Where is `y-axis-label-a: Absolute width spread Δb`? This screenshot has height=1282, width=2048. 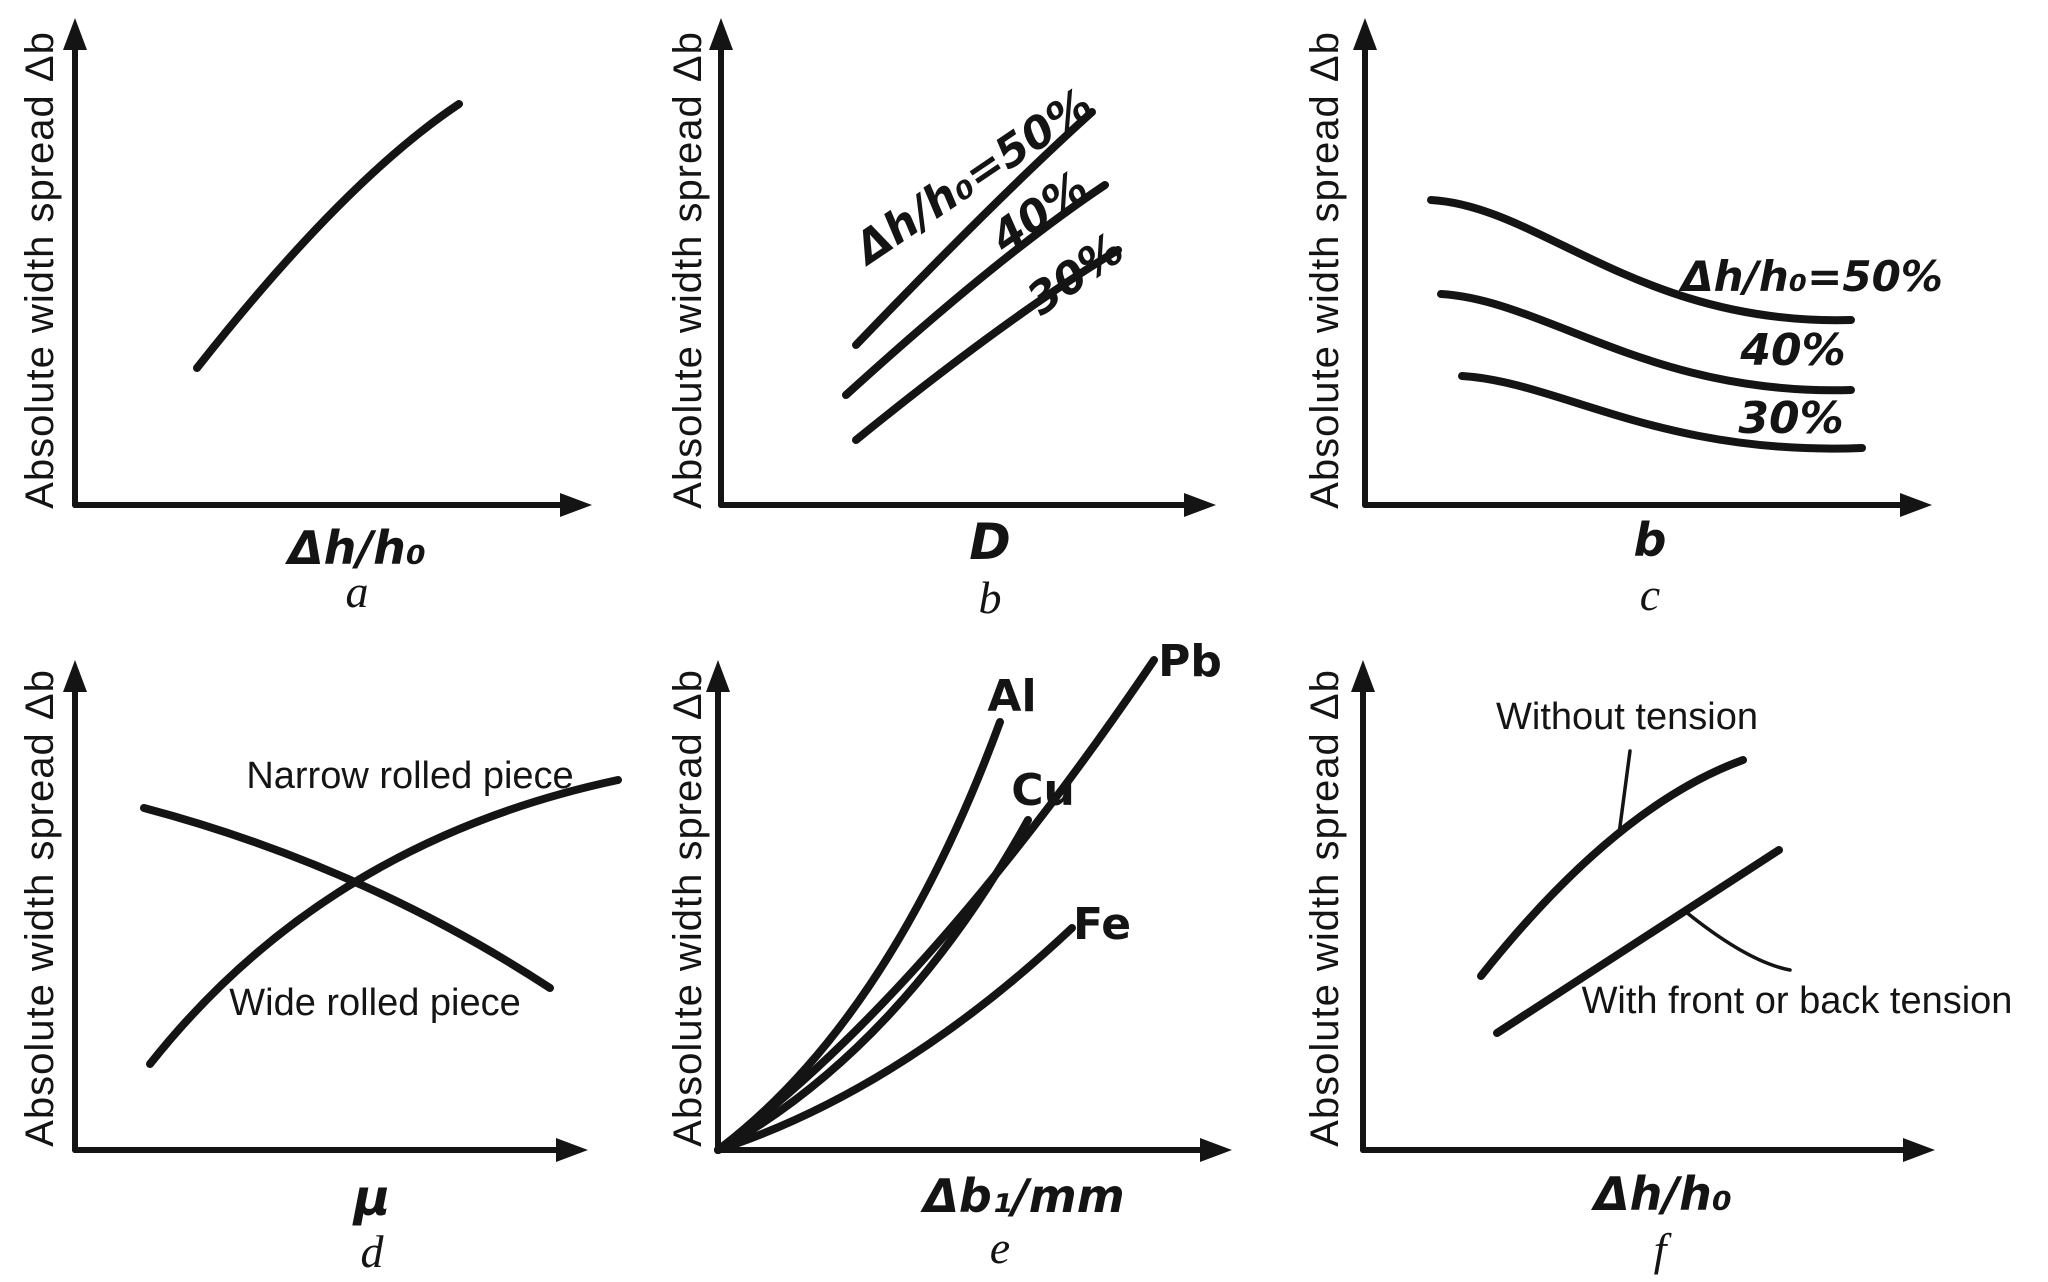 y-axis-label-a: Absolute width spread Δb is located at coordinates (40, 270).